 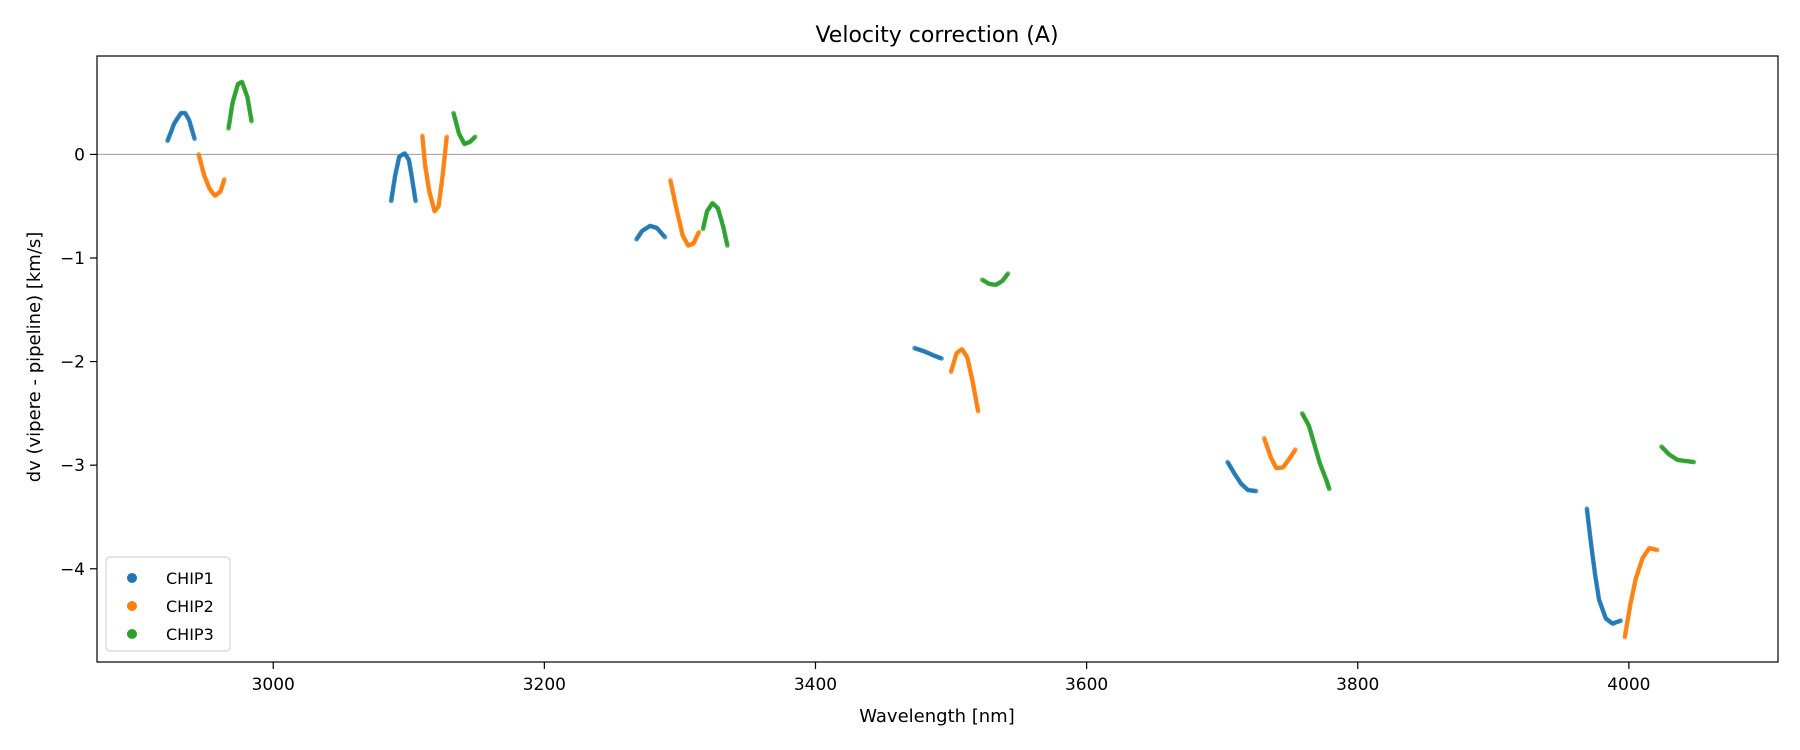 I want to click on legend: CHIP1 CHIP2 CHIP3, so click(x=168, y=604).